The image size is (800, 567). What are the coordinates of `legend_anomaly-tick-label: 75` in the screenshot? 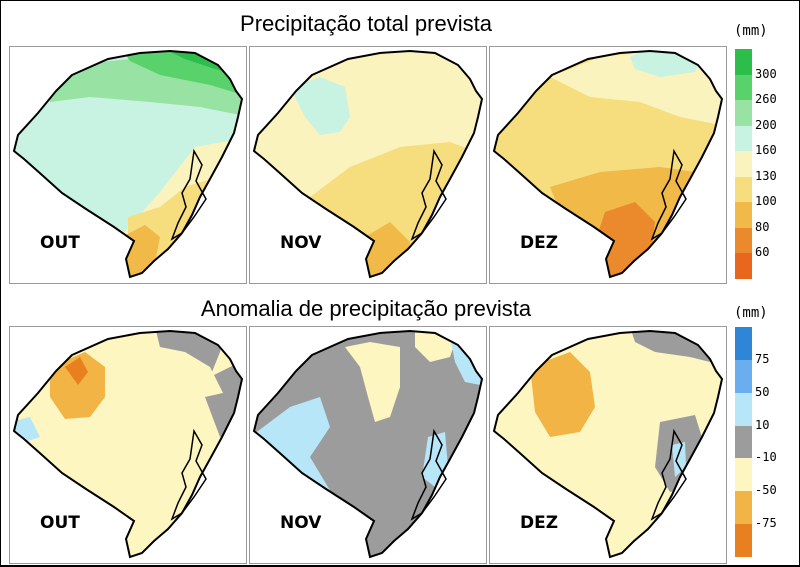 It's located at (762, 358).